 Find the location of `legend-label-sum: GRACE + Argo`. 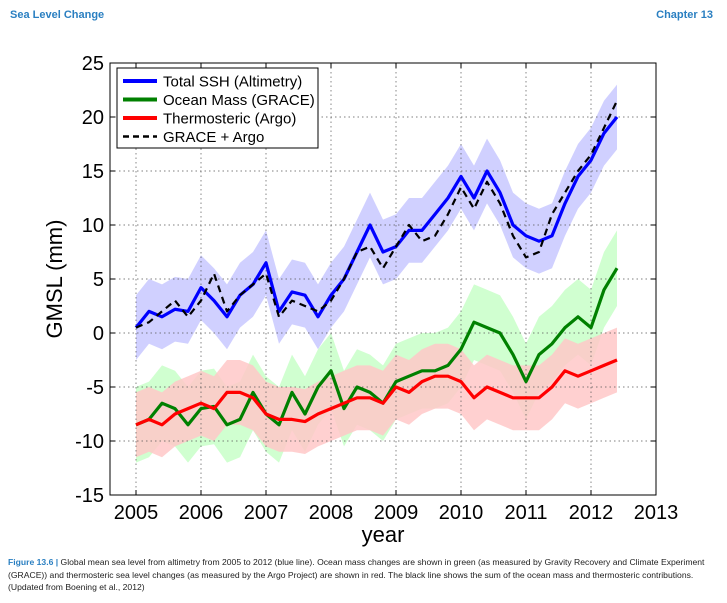

legend-label-sum: GRACE + Argo is located at coordinates (213, 137).